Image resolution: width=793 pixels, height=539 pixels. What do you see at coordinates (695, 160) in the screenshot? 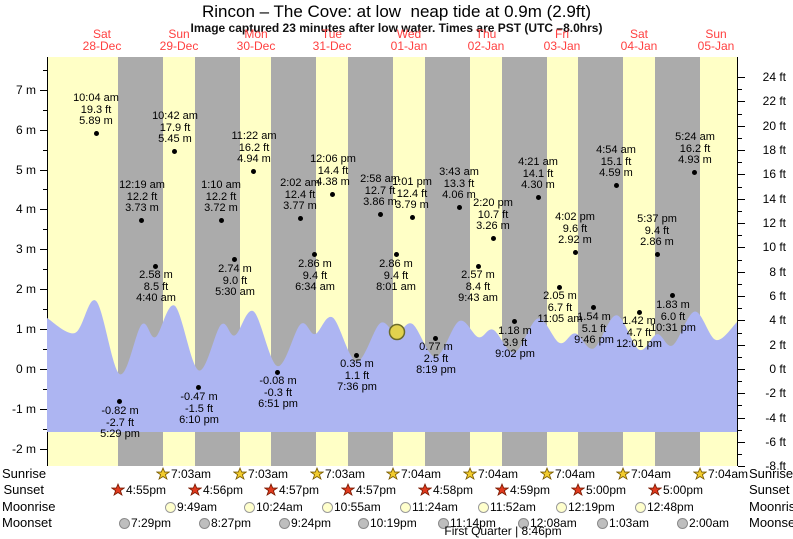
I see `tide-label-line: 4.93 m` at bounding box center [695, 160].